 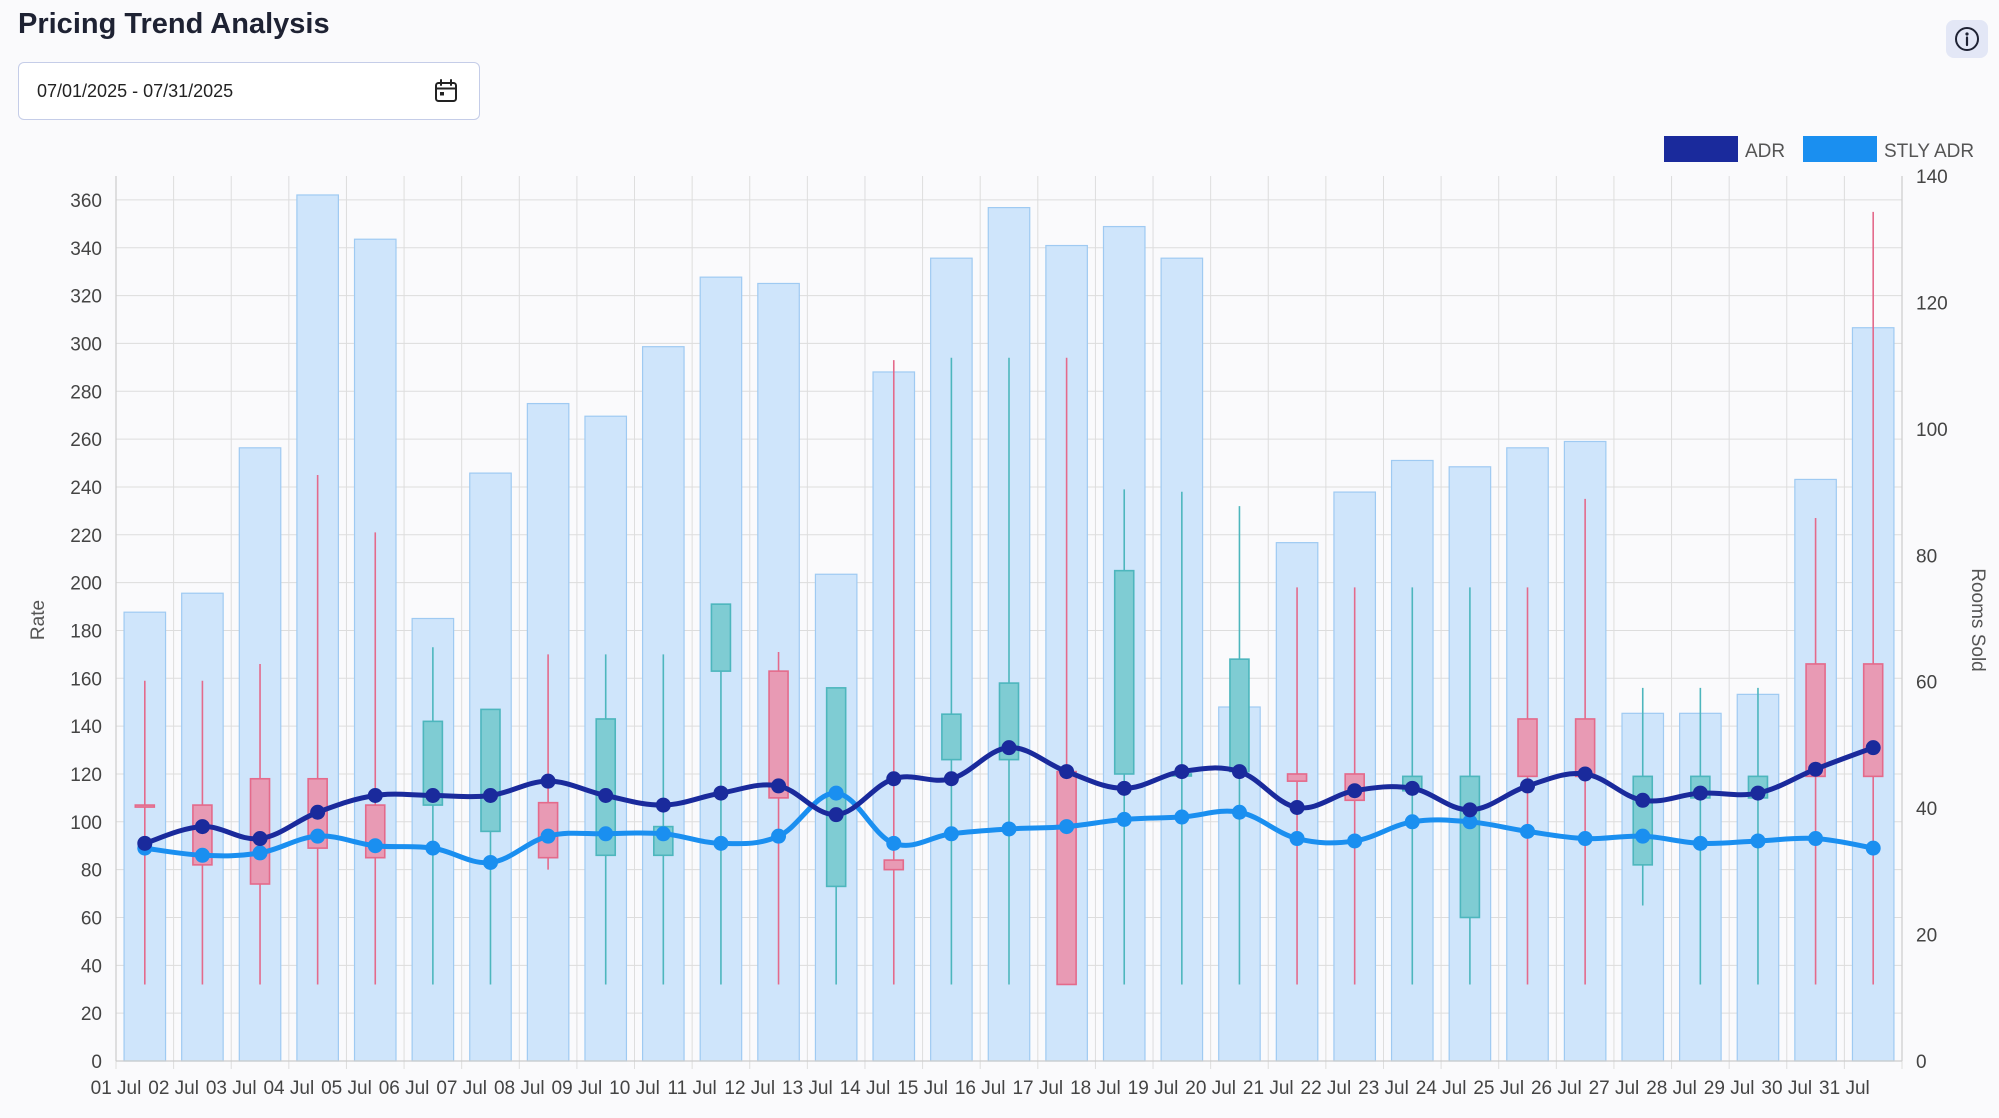 I want to click on x-tick-label: 30 Jul, so click(x=1786, y=1088).